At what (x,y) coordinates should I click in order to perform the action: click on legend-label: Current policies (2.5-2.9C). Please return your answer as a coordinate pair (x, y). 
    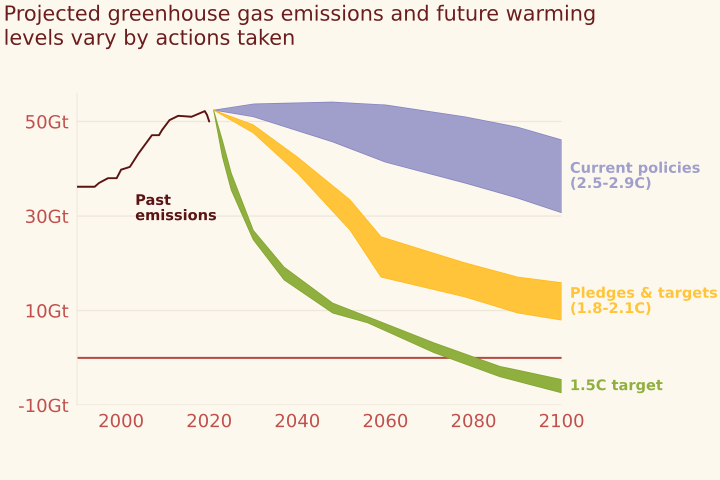
    Looking at the image, I should click on (635, 176).